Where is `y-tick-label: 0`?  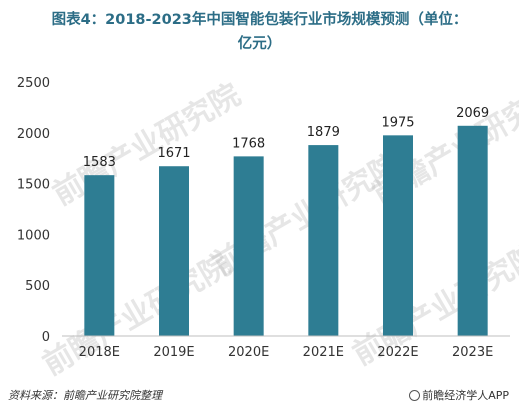 y-tick-label: 0 is located at coordinates (46, 337).